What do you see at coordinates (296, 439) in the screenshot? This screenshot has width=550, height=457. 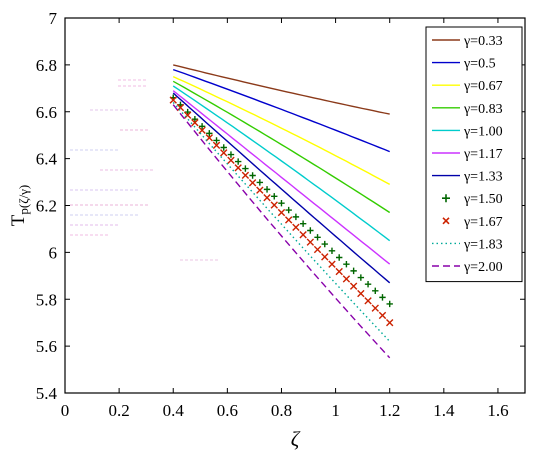 I see `x-axis-label: ζ` at bounding box center [296, 439].